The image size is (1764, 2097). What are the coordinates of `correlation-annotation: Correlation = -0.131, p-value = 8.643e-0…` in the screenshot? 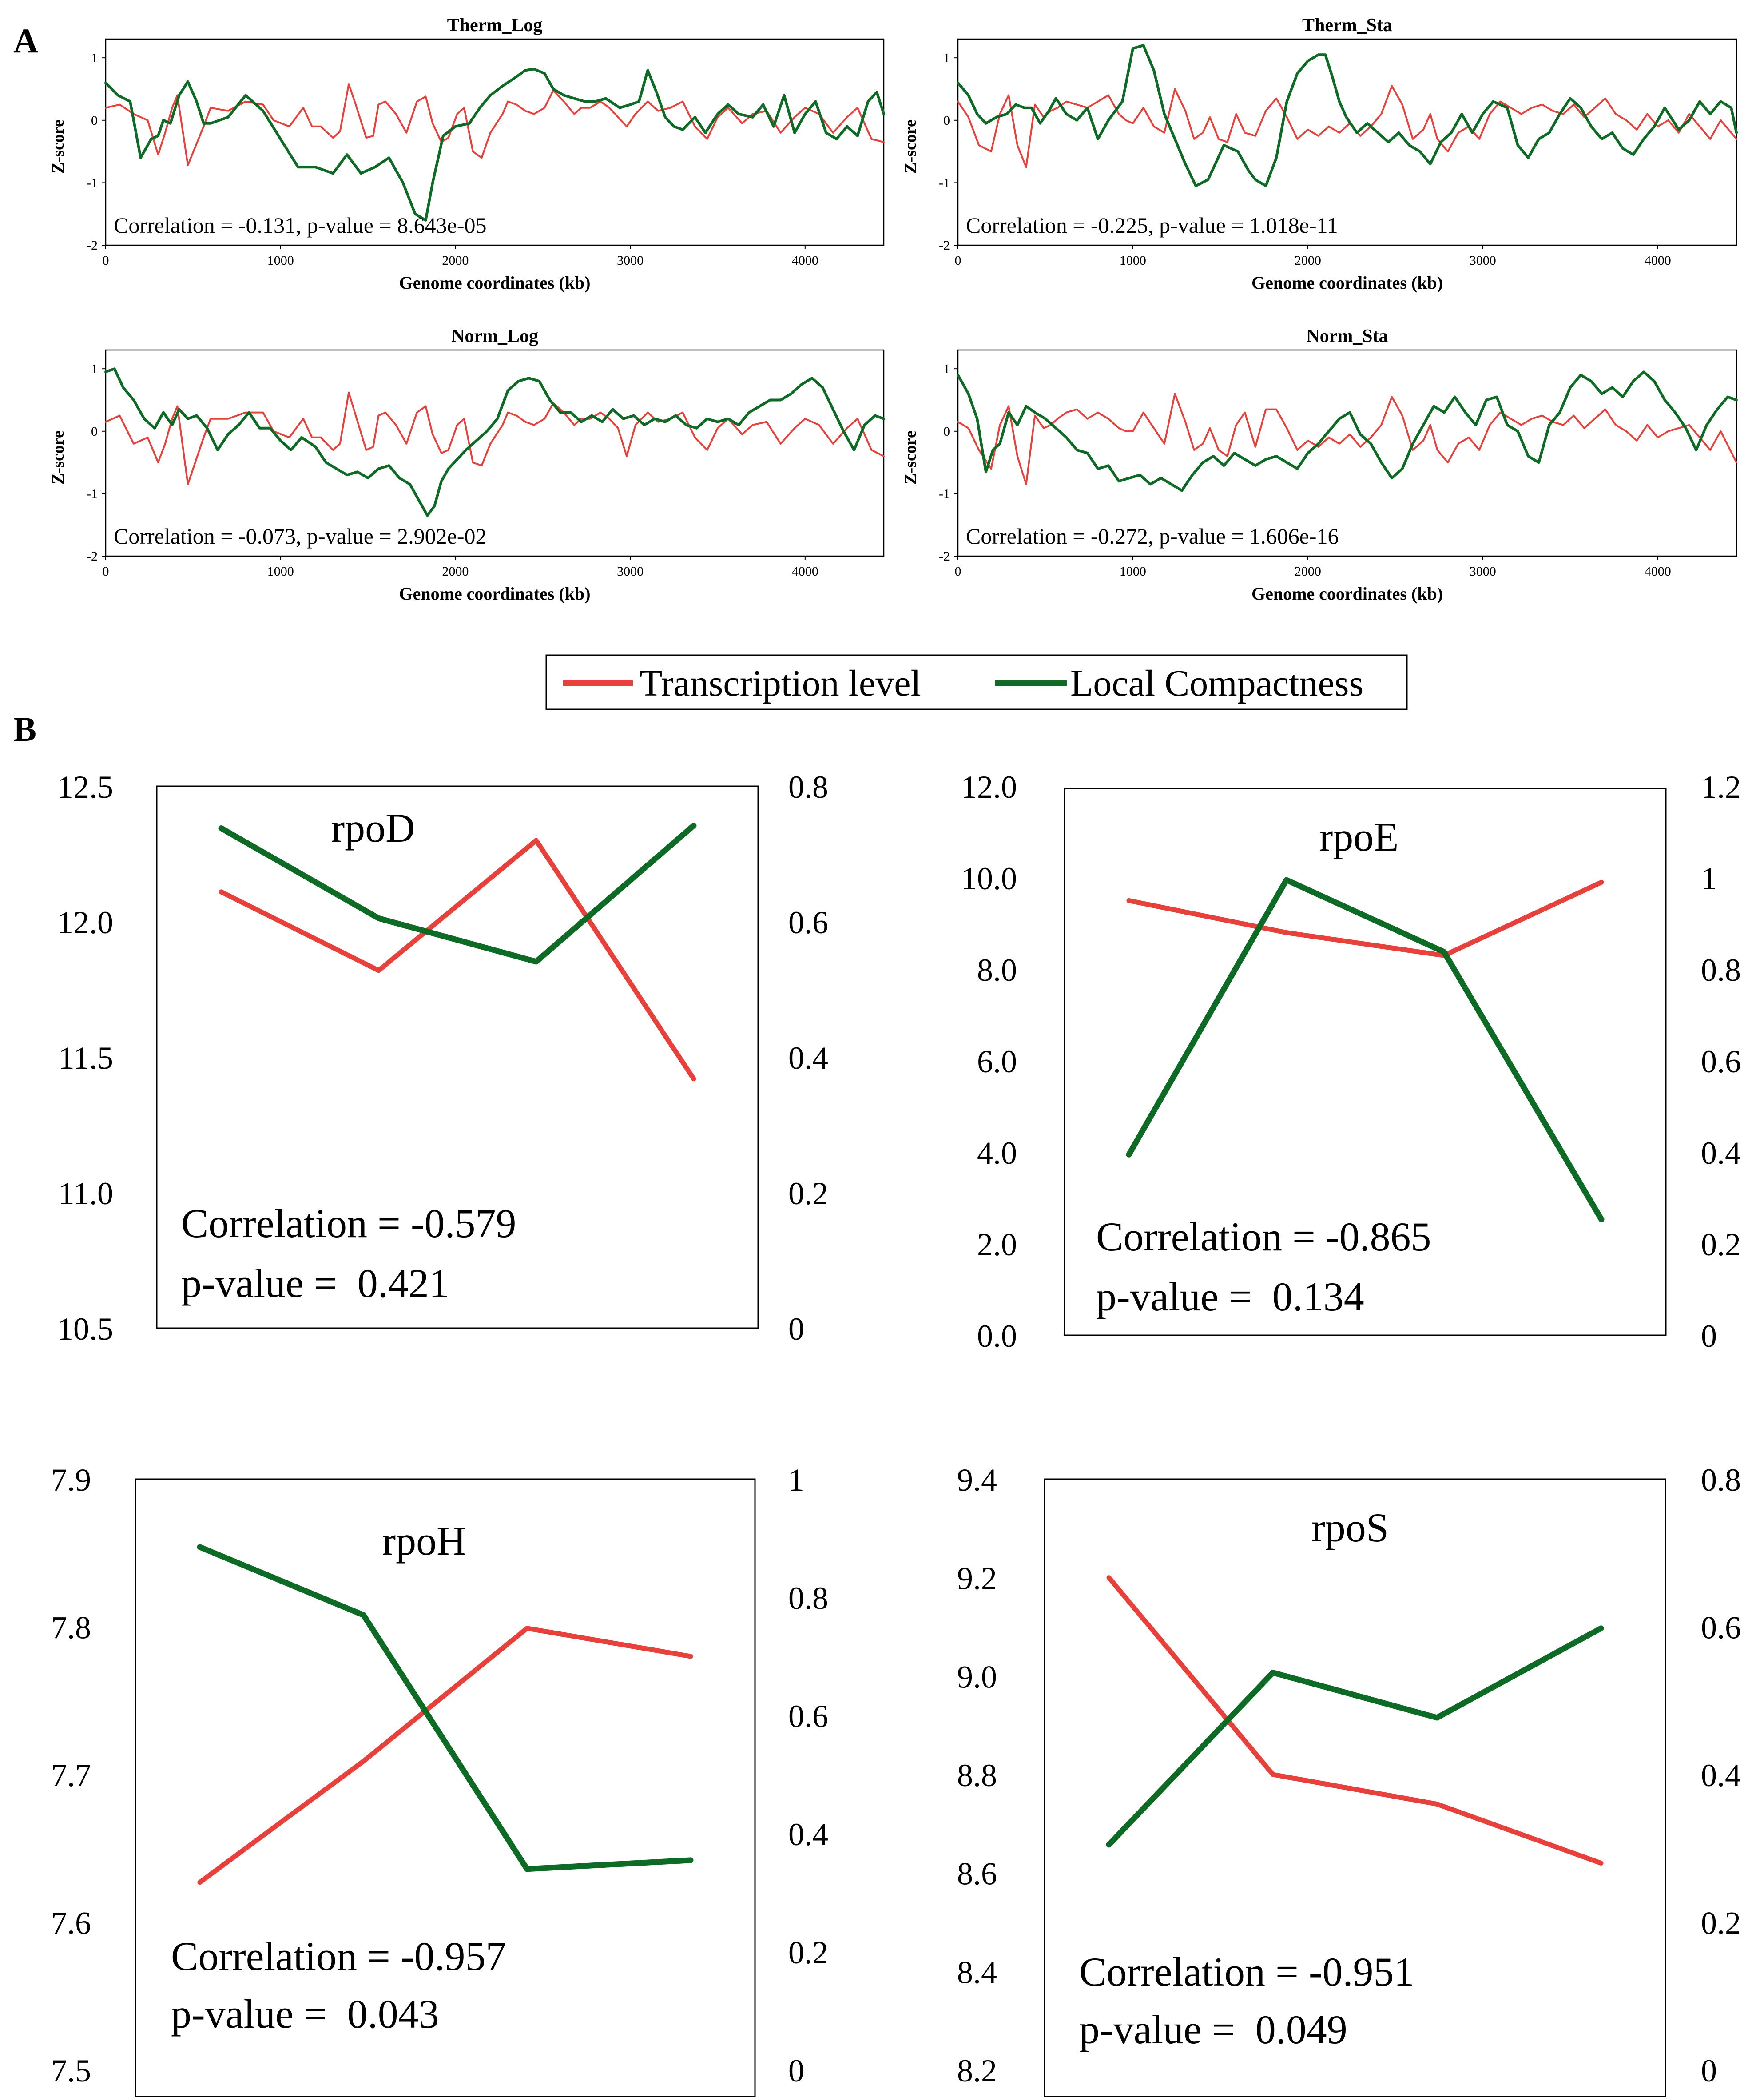 It's located at (300, 225).